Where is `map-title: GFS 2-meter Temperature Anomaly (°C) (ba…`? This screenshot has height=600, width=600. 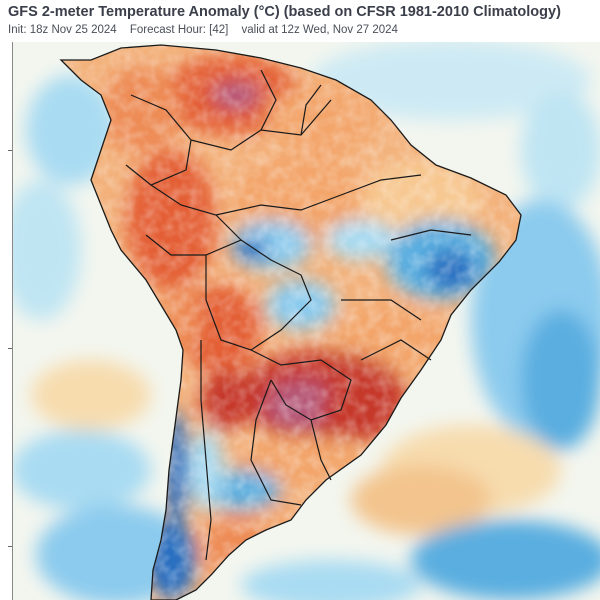 map-title: GFS 2-meter Temperature Anomaly (°C) (ba… is located at coordinates (284, 12).